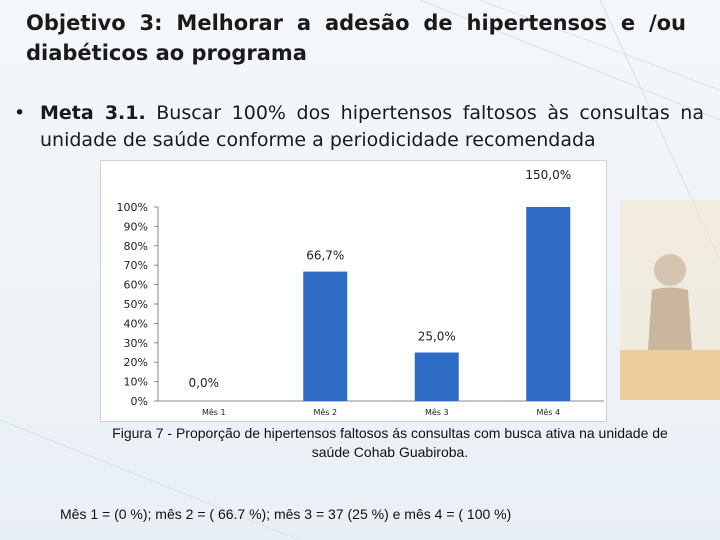 The height and width of the screenshot is (540, 720). Describe the element at coordinates (214, 412) in the screenshot. I see `x-tick-label: Mês 1` at that location.